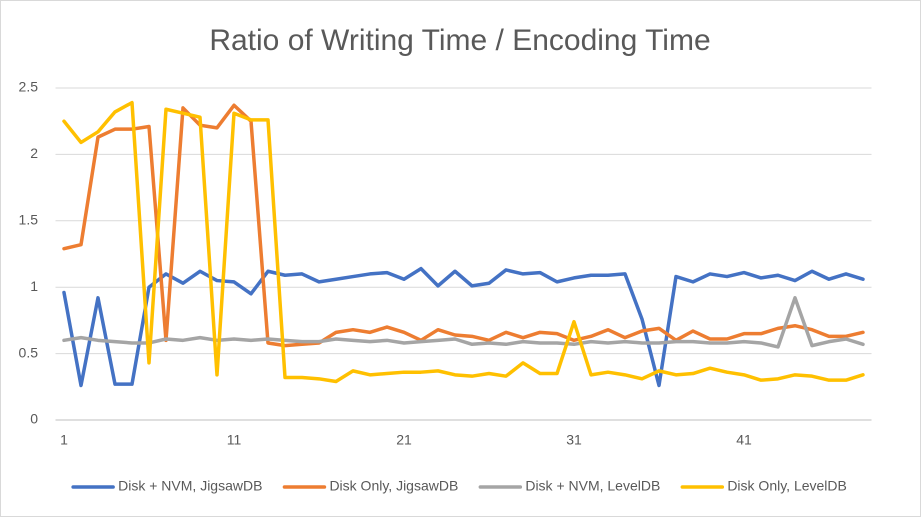 This screenshot has width=921, height=517. I want to click on y-tick-label: 2.5, so click(29, 87).